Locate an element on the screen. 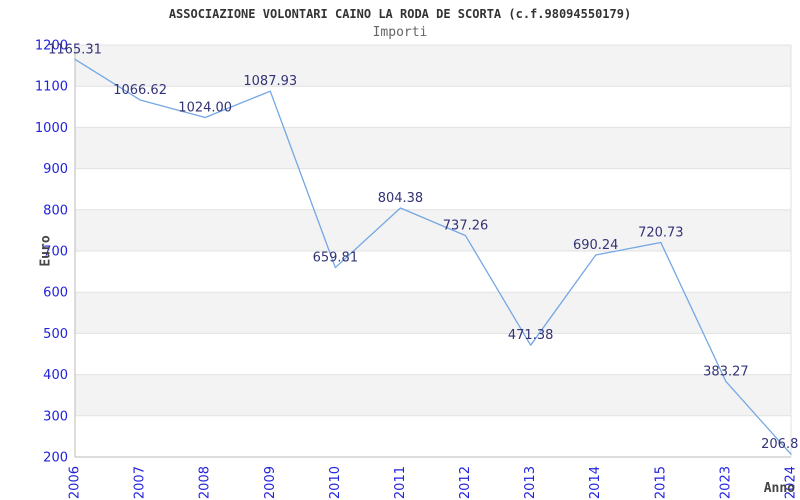 The width and height of the screenshot is (800, 500). x-tick-label: 2008 is located at coordinates (205, 482).